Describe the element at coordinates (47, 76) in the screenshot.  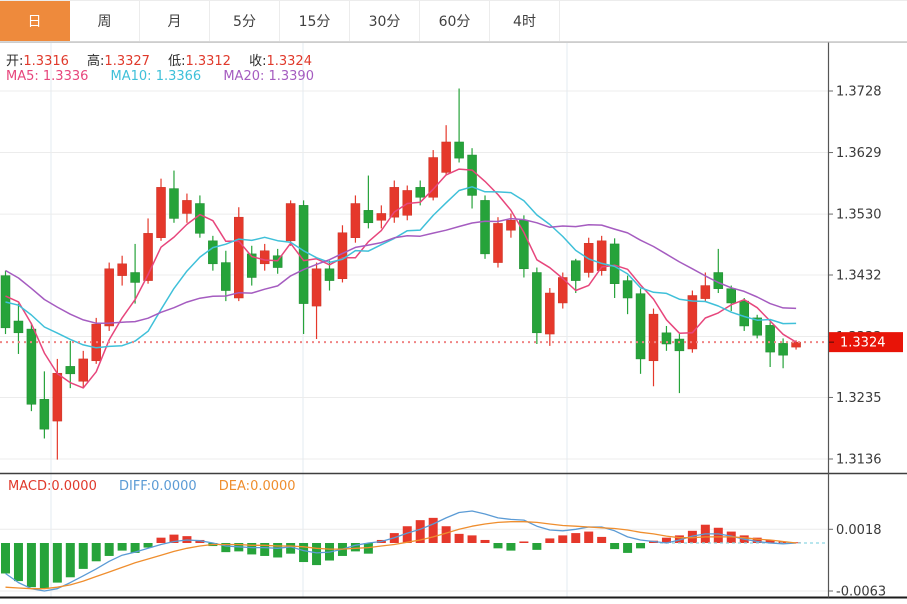
I see `ma5-value: MA5: 1.3336` at that location.